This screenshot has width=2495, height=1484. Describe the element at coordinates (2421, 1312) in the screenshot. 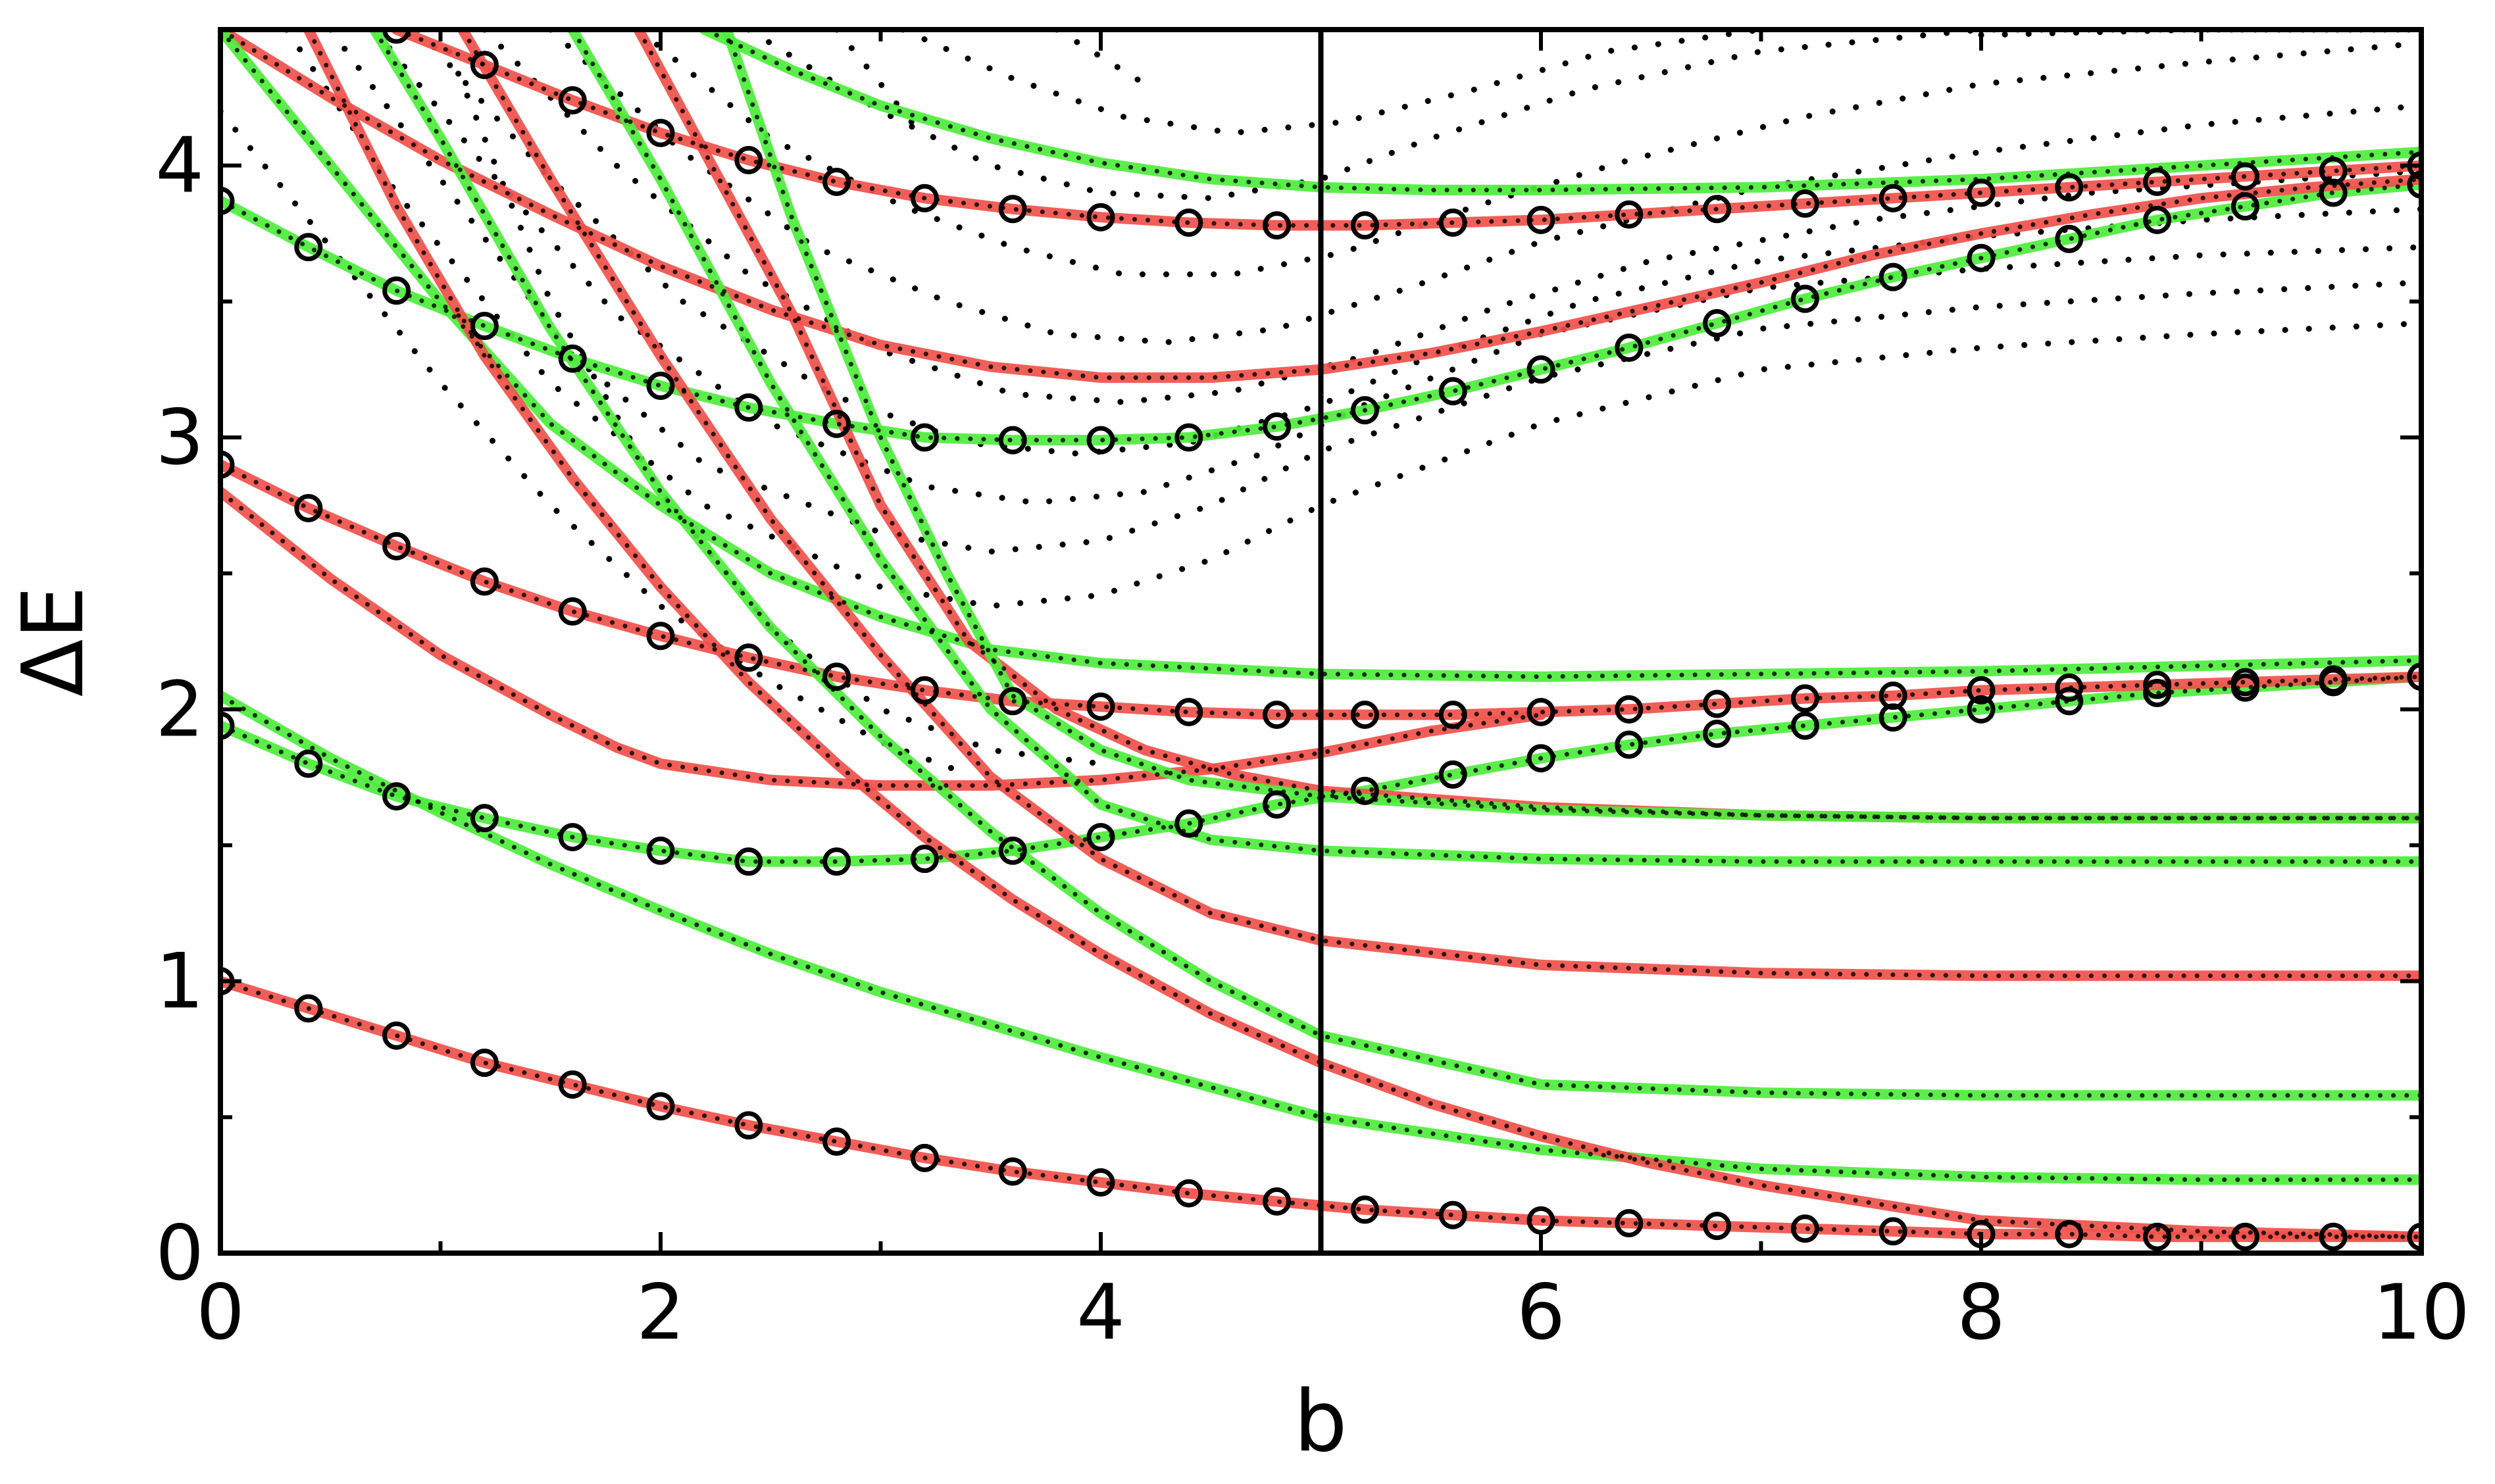

I see `x-tick-label: 10` at that location.